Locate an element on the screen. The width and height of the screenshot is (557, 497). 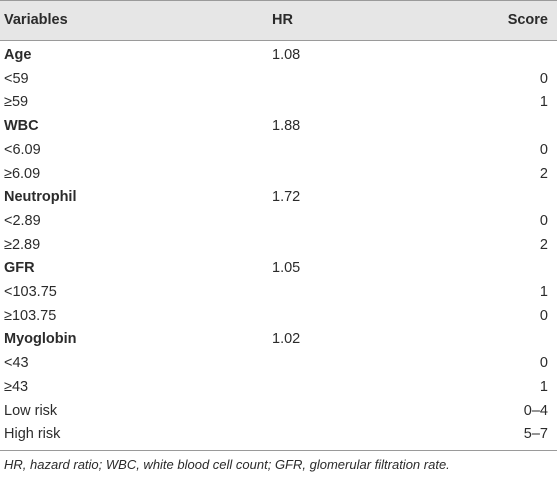
row-label: <103.75 is located at coordinates (30, 292).